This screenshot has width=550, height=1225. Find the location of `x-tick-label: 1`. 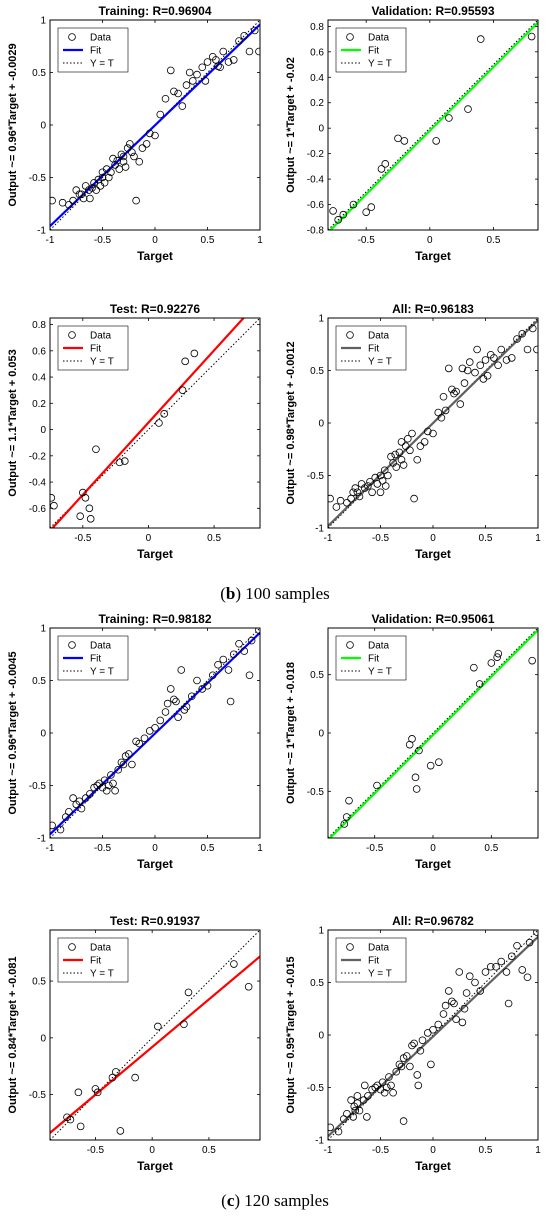

x-tick-label: 1 is located at coordinates (260, 848).